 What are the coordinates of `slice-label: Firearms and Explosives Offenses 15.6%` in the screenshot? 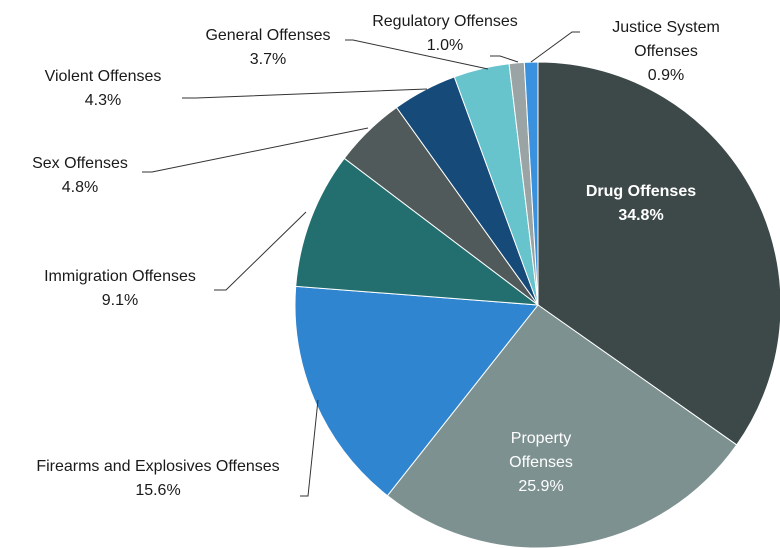 It's located at (157, 478).